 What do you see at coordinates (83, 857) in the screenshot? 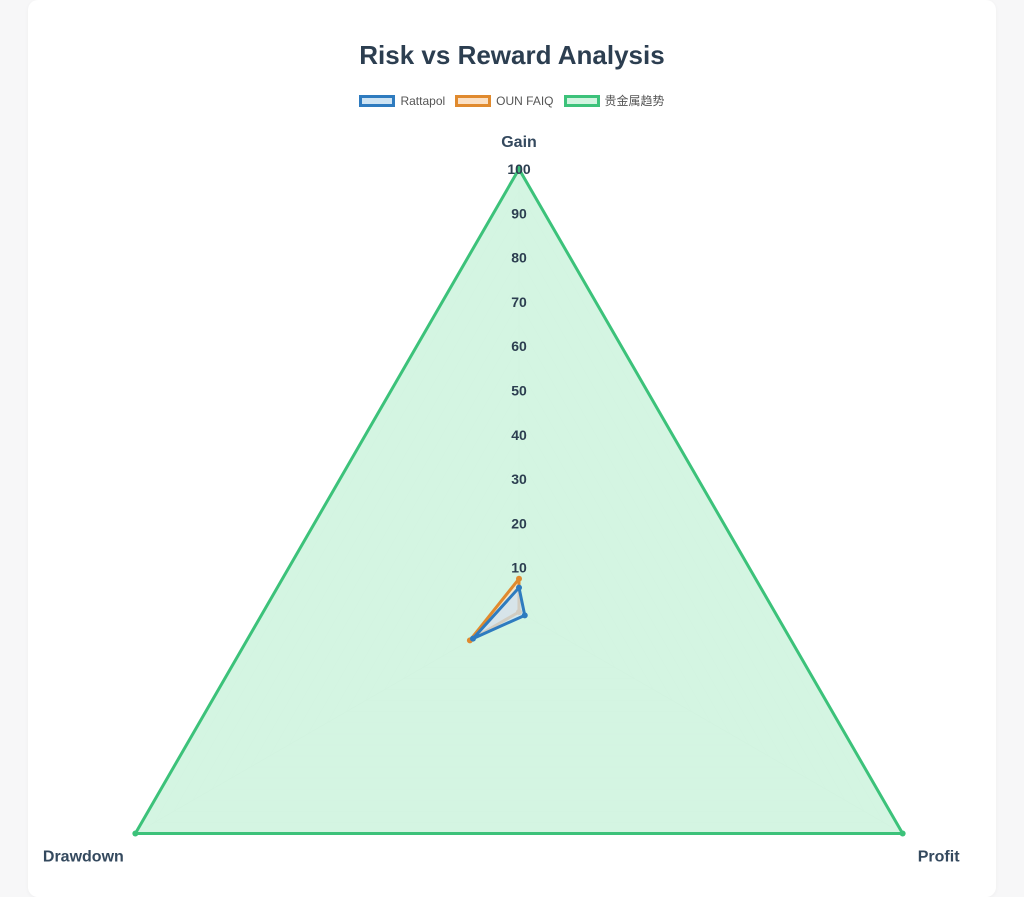
I see `axis-label-drawdown: Drawdown` at bounding box center [83, 857].